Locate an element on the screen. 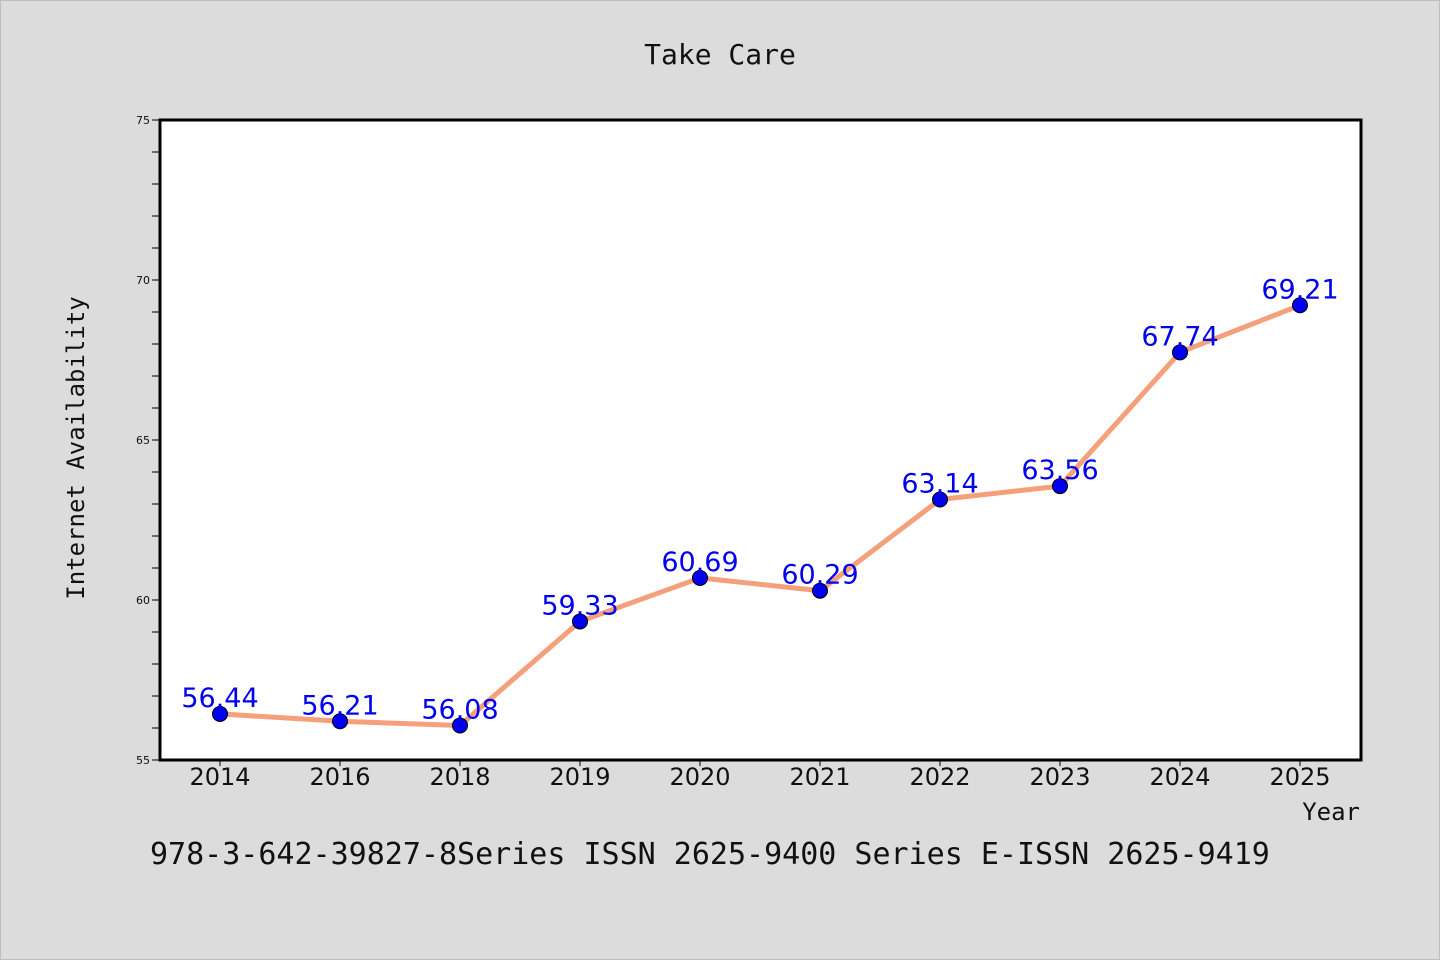  y-tick-label: 55 is located at coordinates (143, 760).